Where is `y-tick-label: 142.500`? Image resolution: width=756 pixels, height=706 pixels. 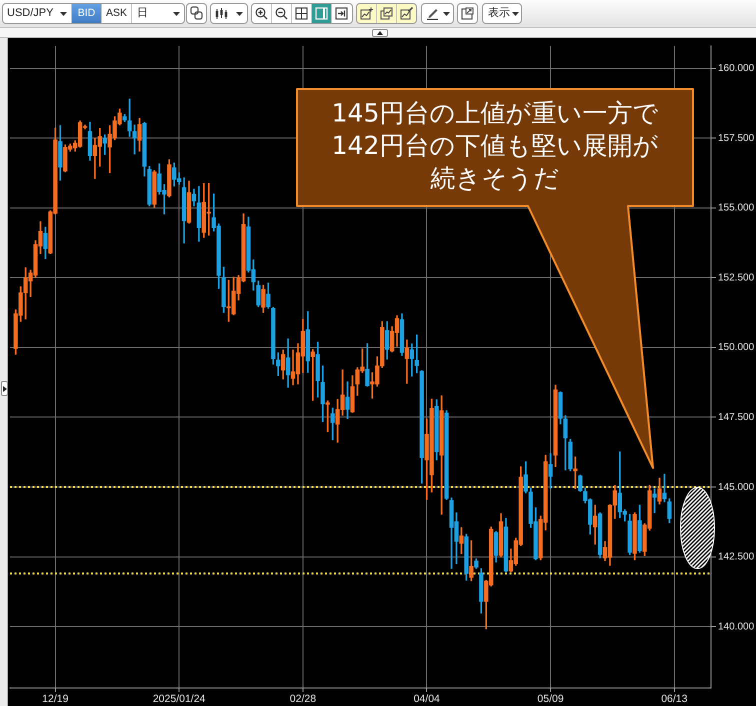 y-tick-label: 142.500 is located at coordinates (736, 557).